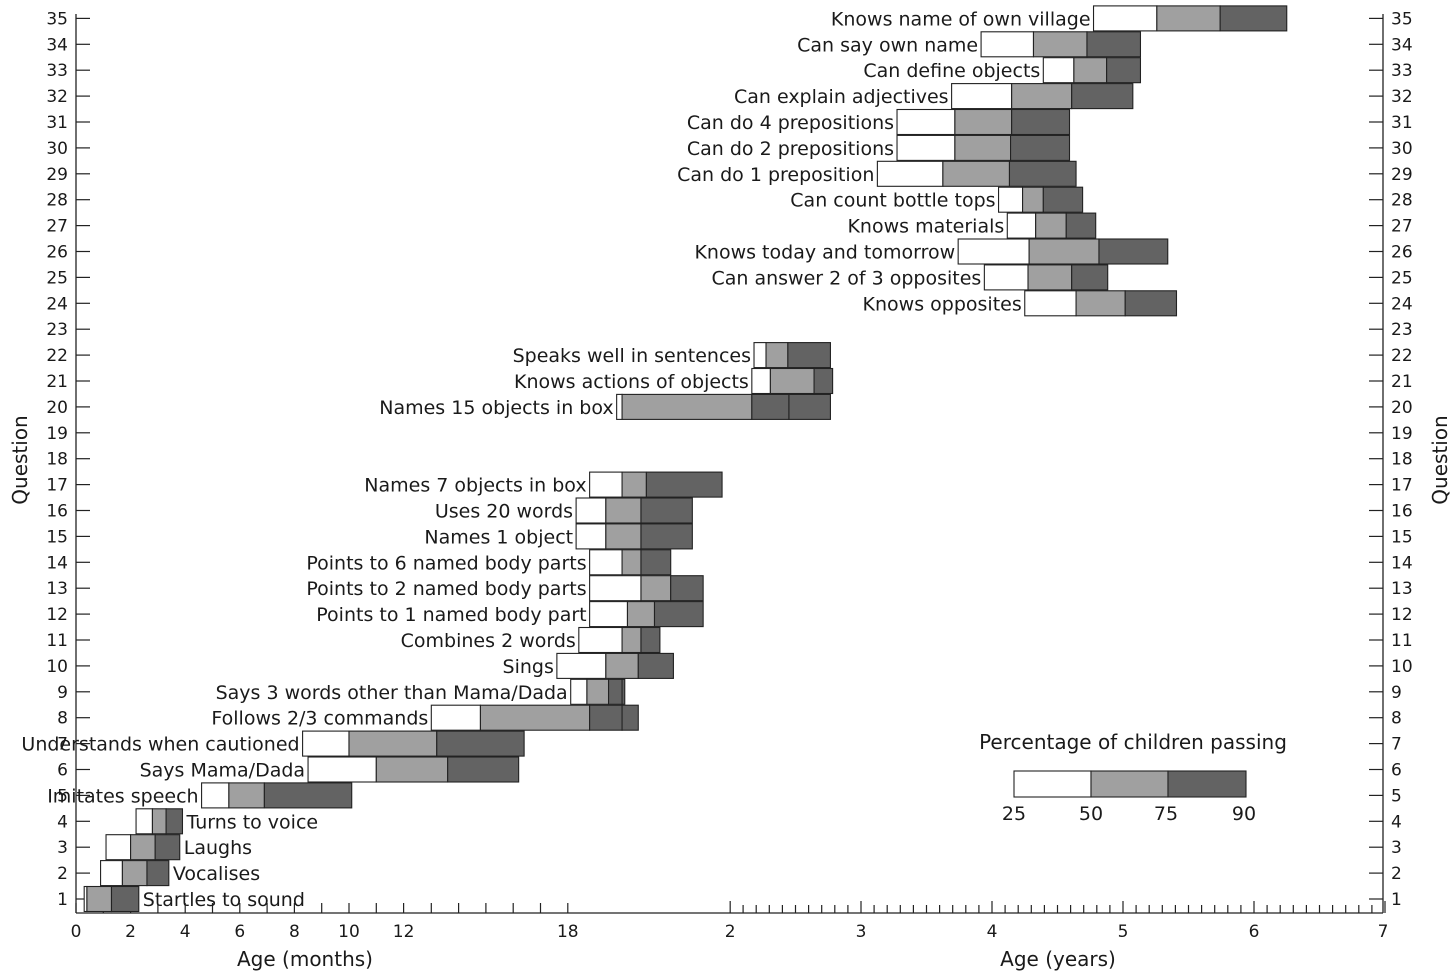 This screenshot has height=974, width=1451. Describe the element at coordinates (1091, 814) in the screenshot. I see `legend-label-50: 50` at that location.